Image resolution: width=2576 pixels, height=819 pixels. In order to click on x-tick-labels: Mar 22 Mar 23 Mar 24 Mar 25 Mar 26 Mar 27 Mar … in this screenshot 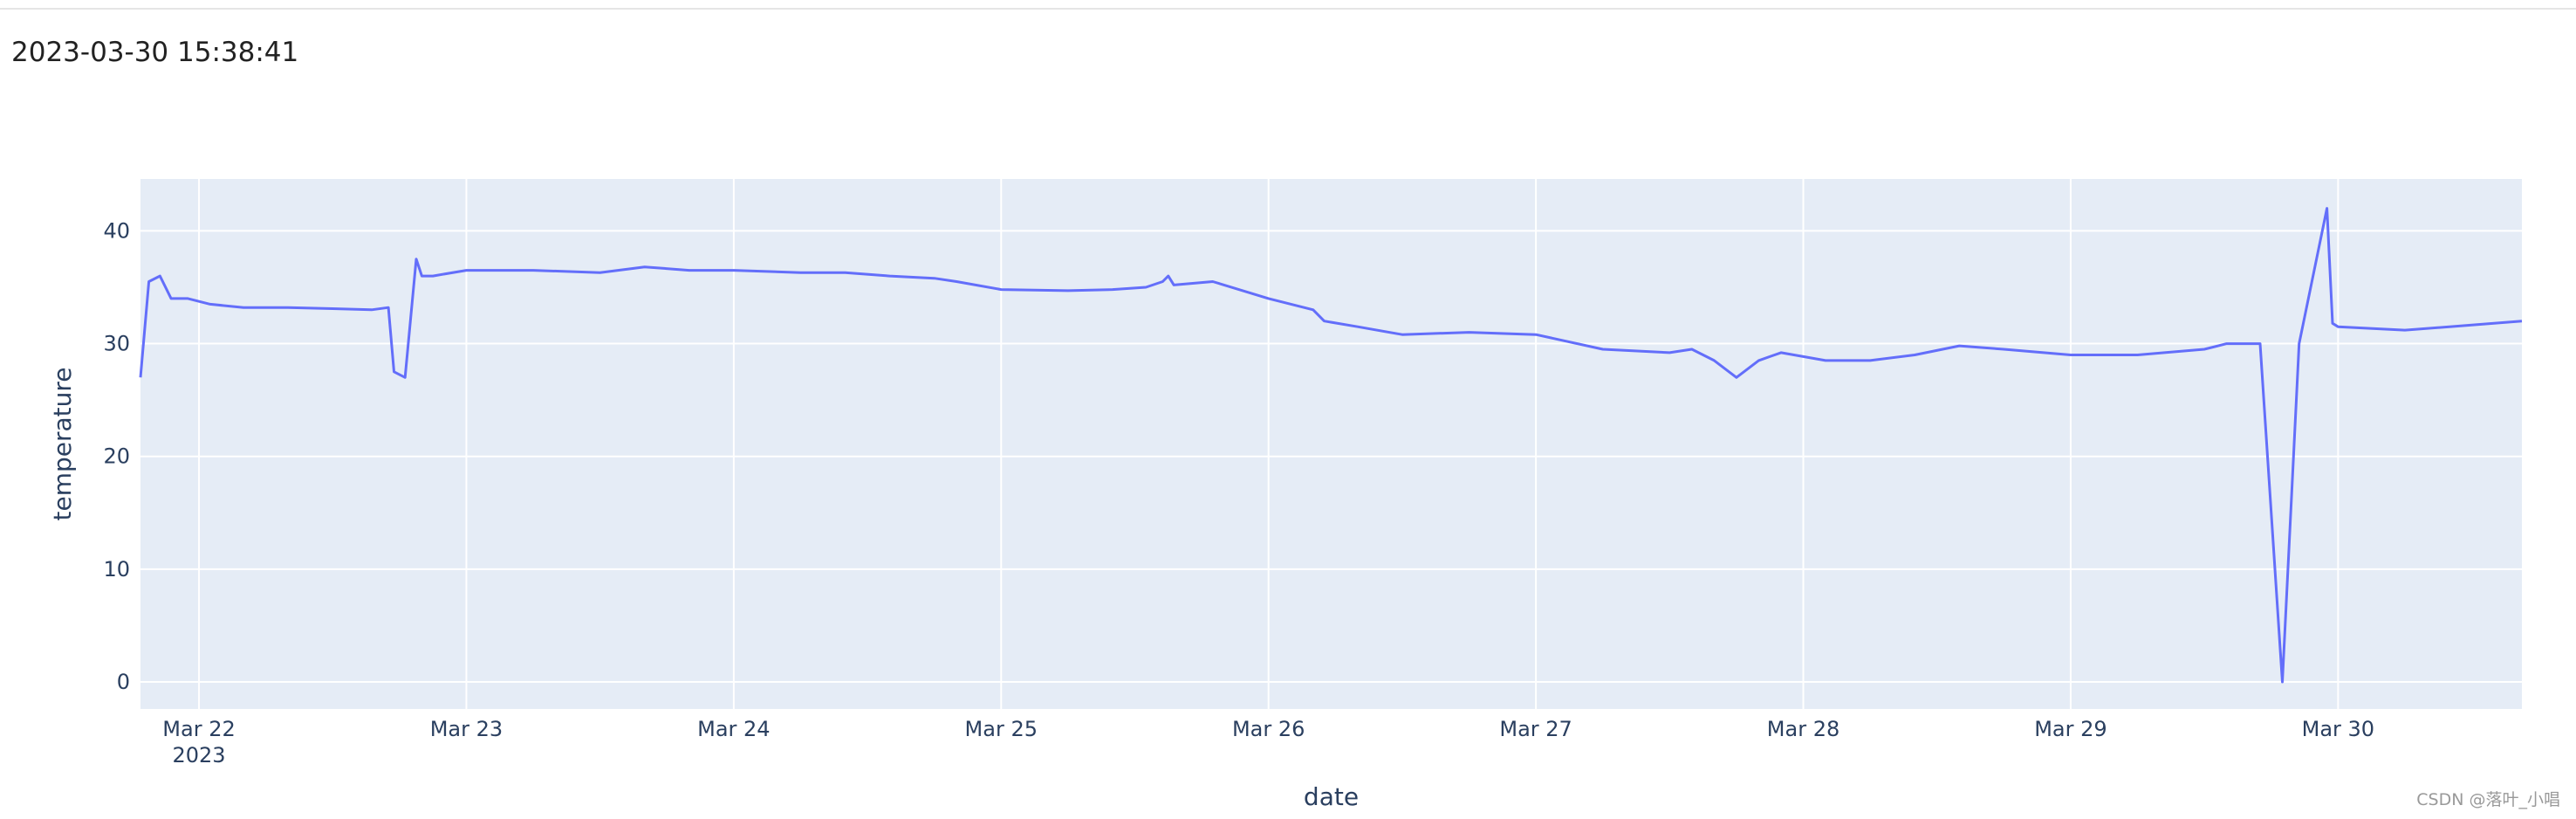, I will do `click(1268, 729)`.